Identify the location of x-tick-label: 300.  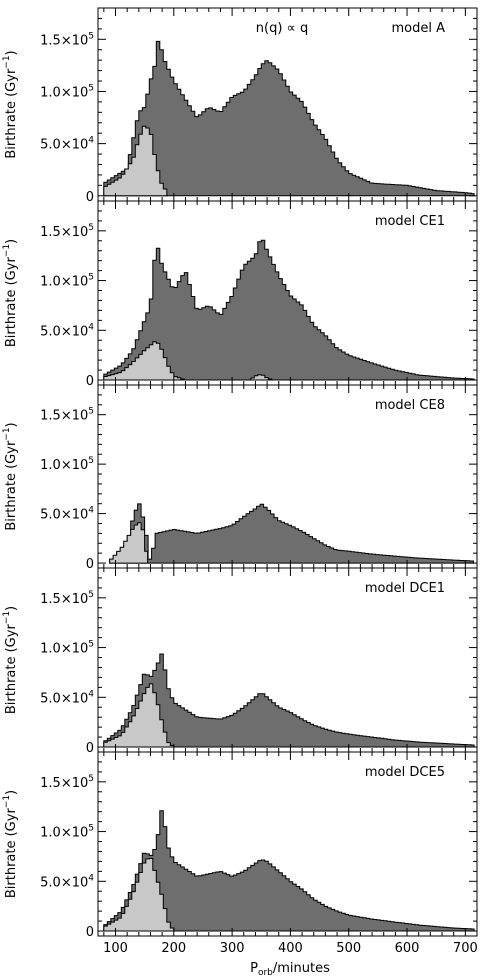
(232, 948).